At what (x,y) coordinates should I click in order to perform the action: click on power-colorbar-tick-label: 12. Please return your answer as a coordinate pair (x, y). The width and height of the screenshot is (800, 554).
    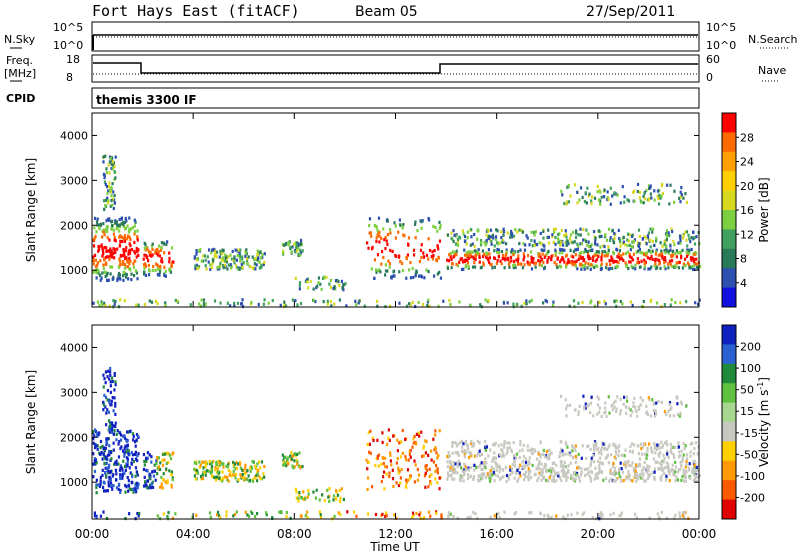
    Looking at the image, I should click on (747, 234).